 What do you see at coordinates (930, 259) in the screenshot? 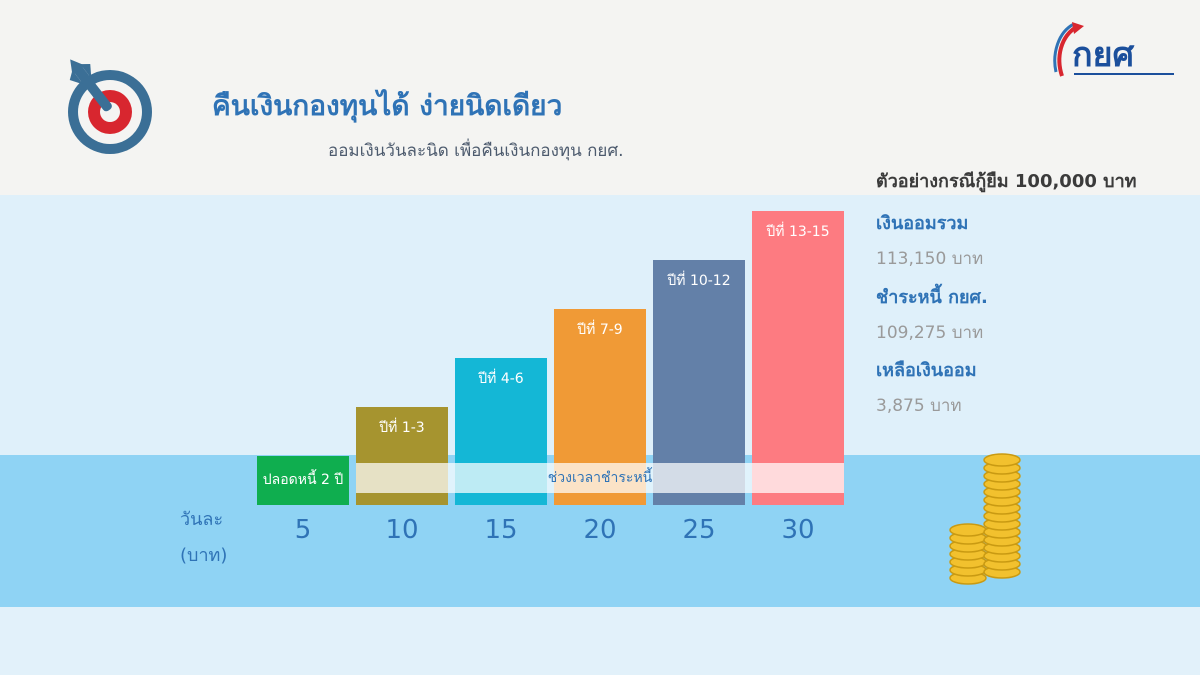
I see `summary-value-total-savings: 113,150 บาท` at bounding box center [930, 259].